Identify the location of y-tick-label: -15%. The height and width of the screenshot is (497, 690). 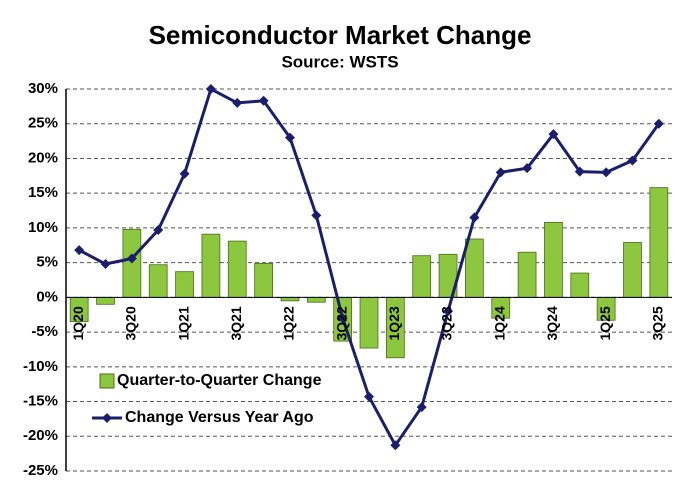
(40, 401).